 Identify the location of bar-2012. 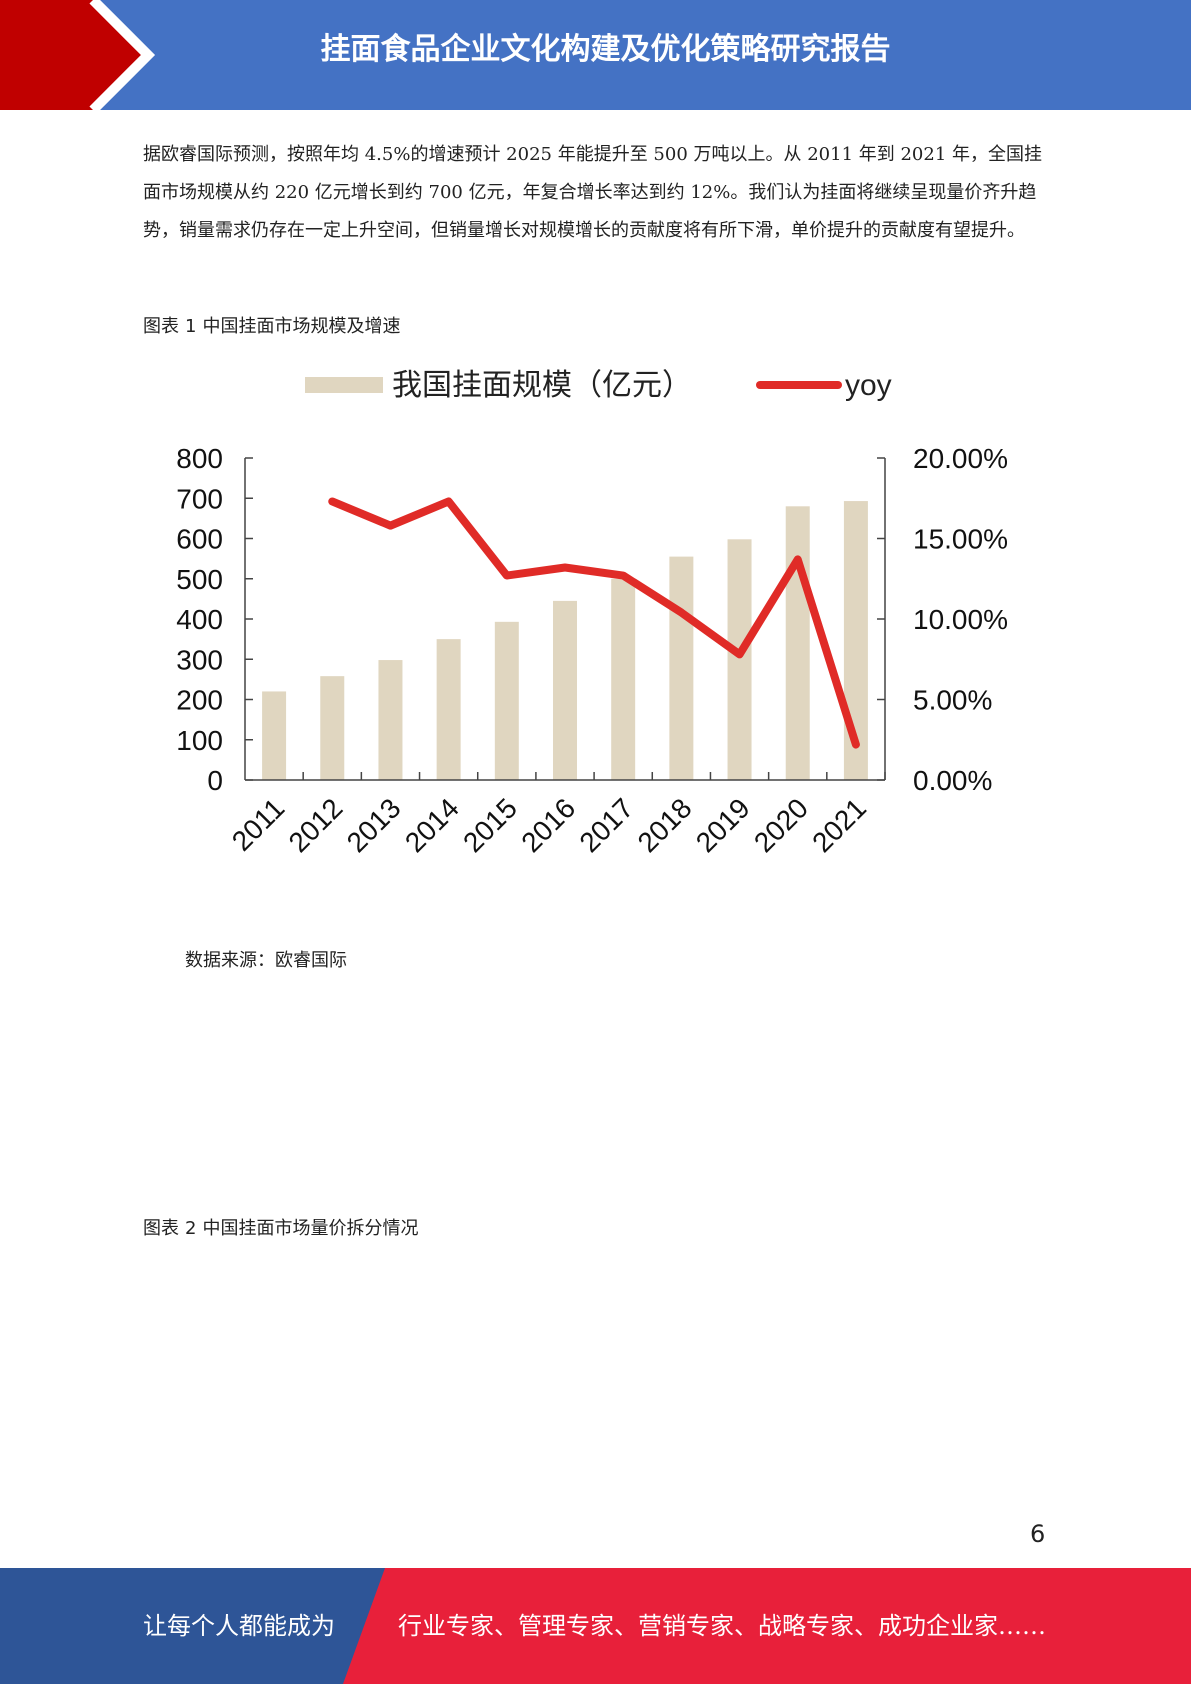
(332, 728).